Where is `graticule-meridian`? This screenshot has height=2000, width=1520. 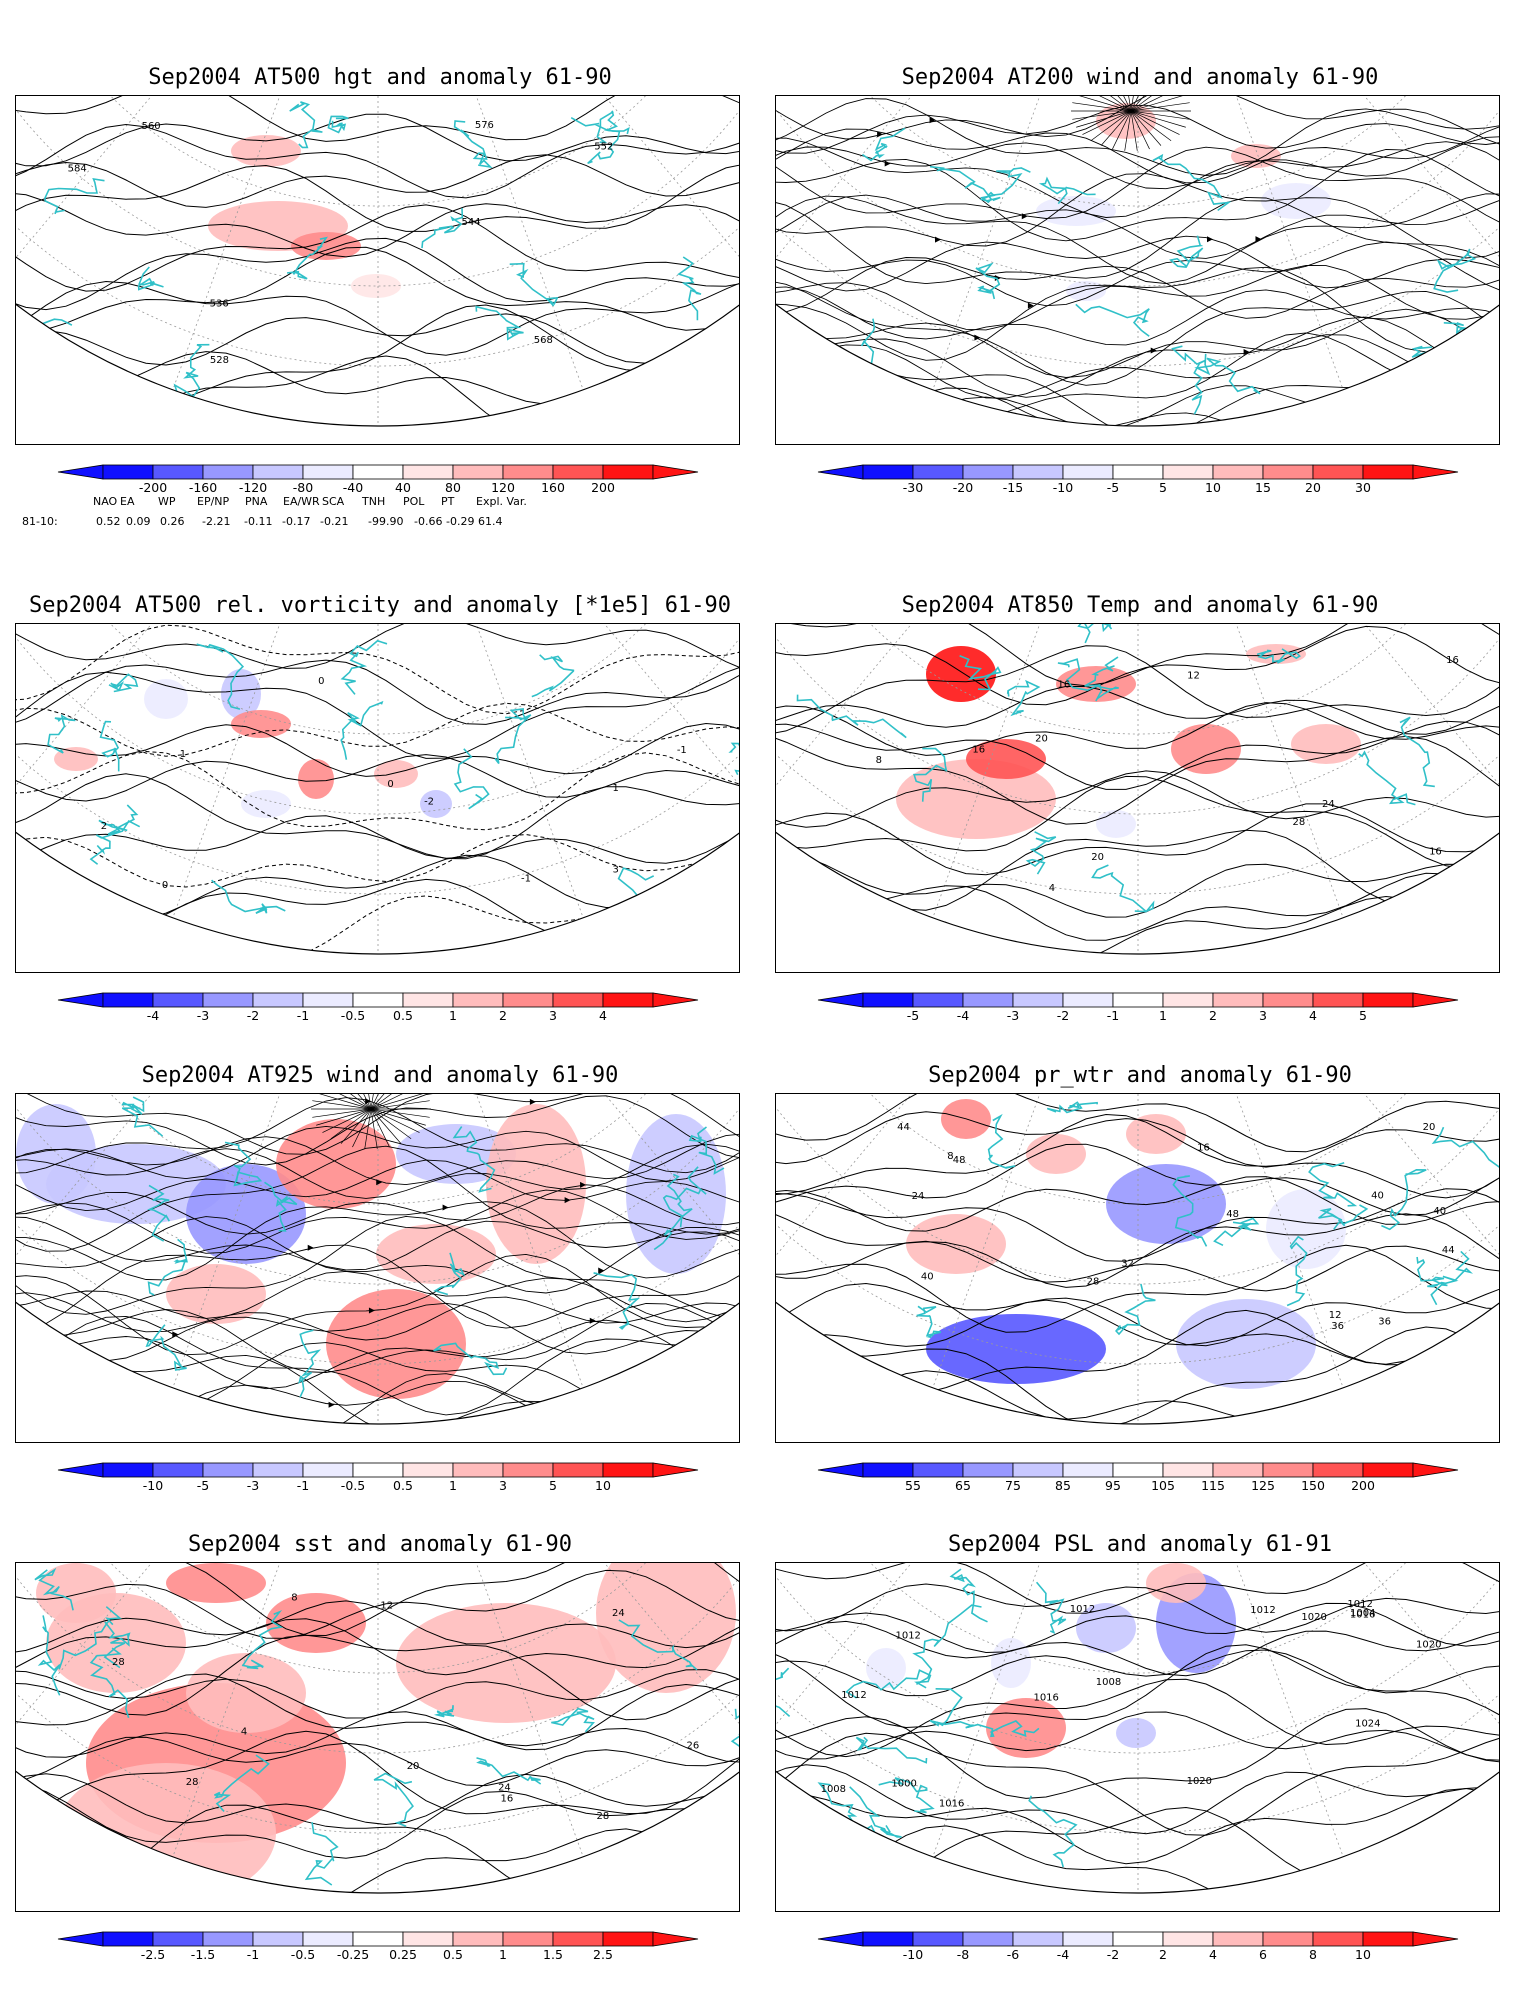
graticule-meridian is located at coordinates (1257, 1259).